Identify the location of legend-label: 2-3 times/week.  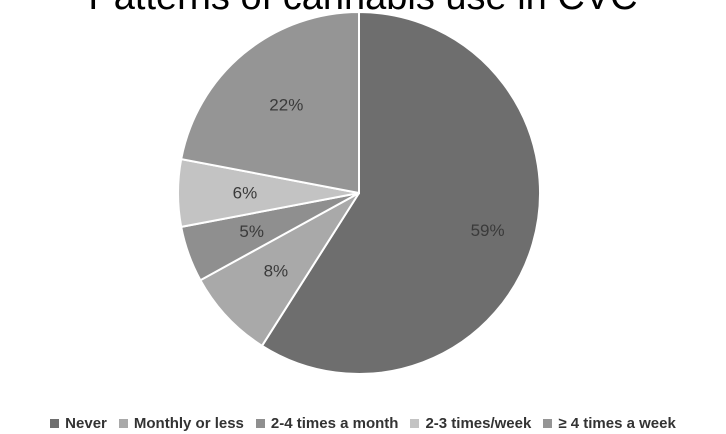
(478, 423).